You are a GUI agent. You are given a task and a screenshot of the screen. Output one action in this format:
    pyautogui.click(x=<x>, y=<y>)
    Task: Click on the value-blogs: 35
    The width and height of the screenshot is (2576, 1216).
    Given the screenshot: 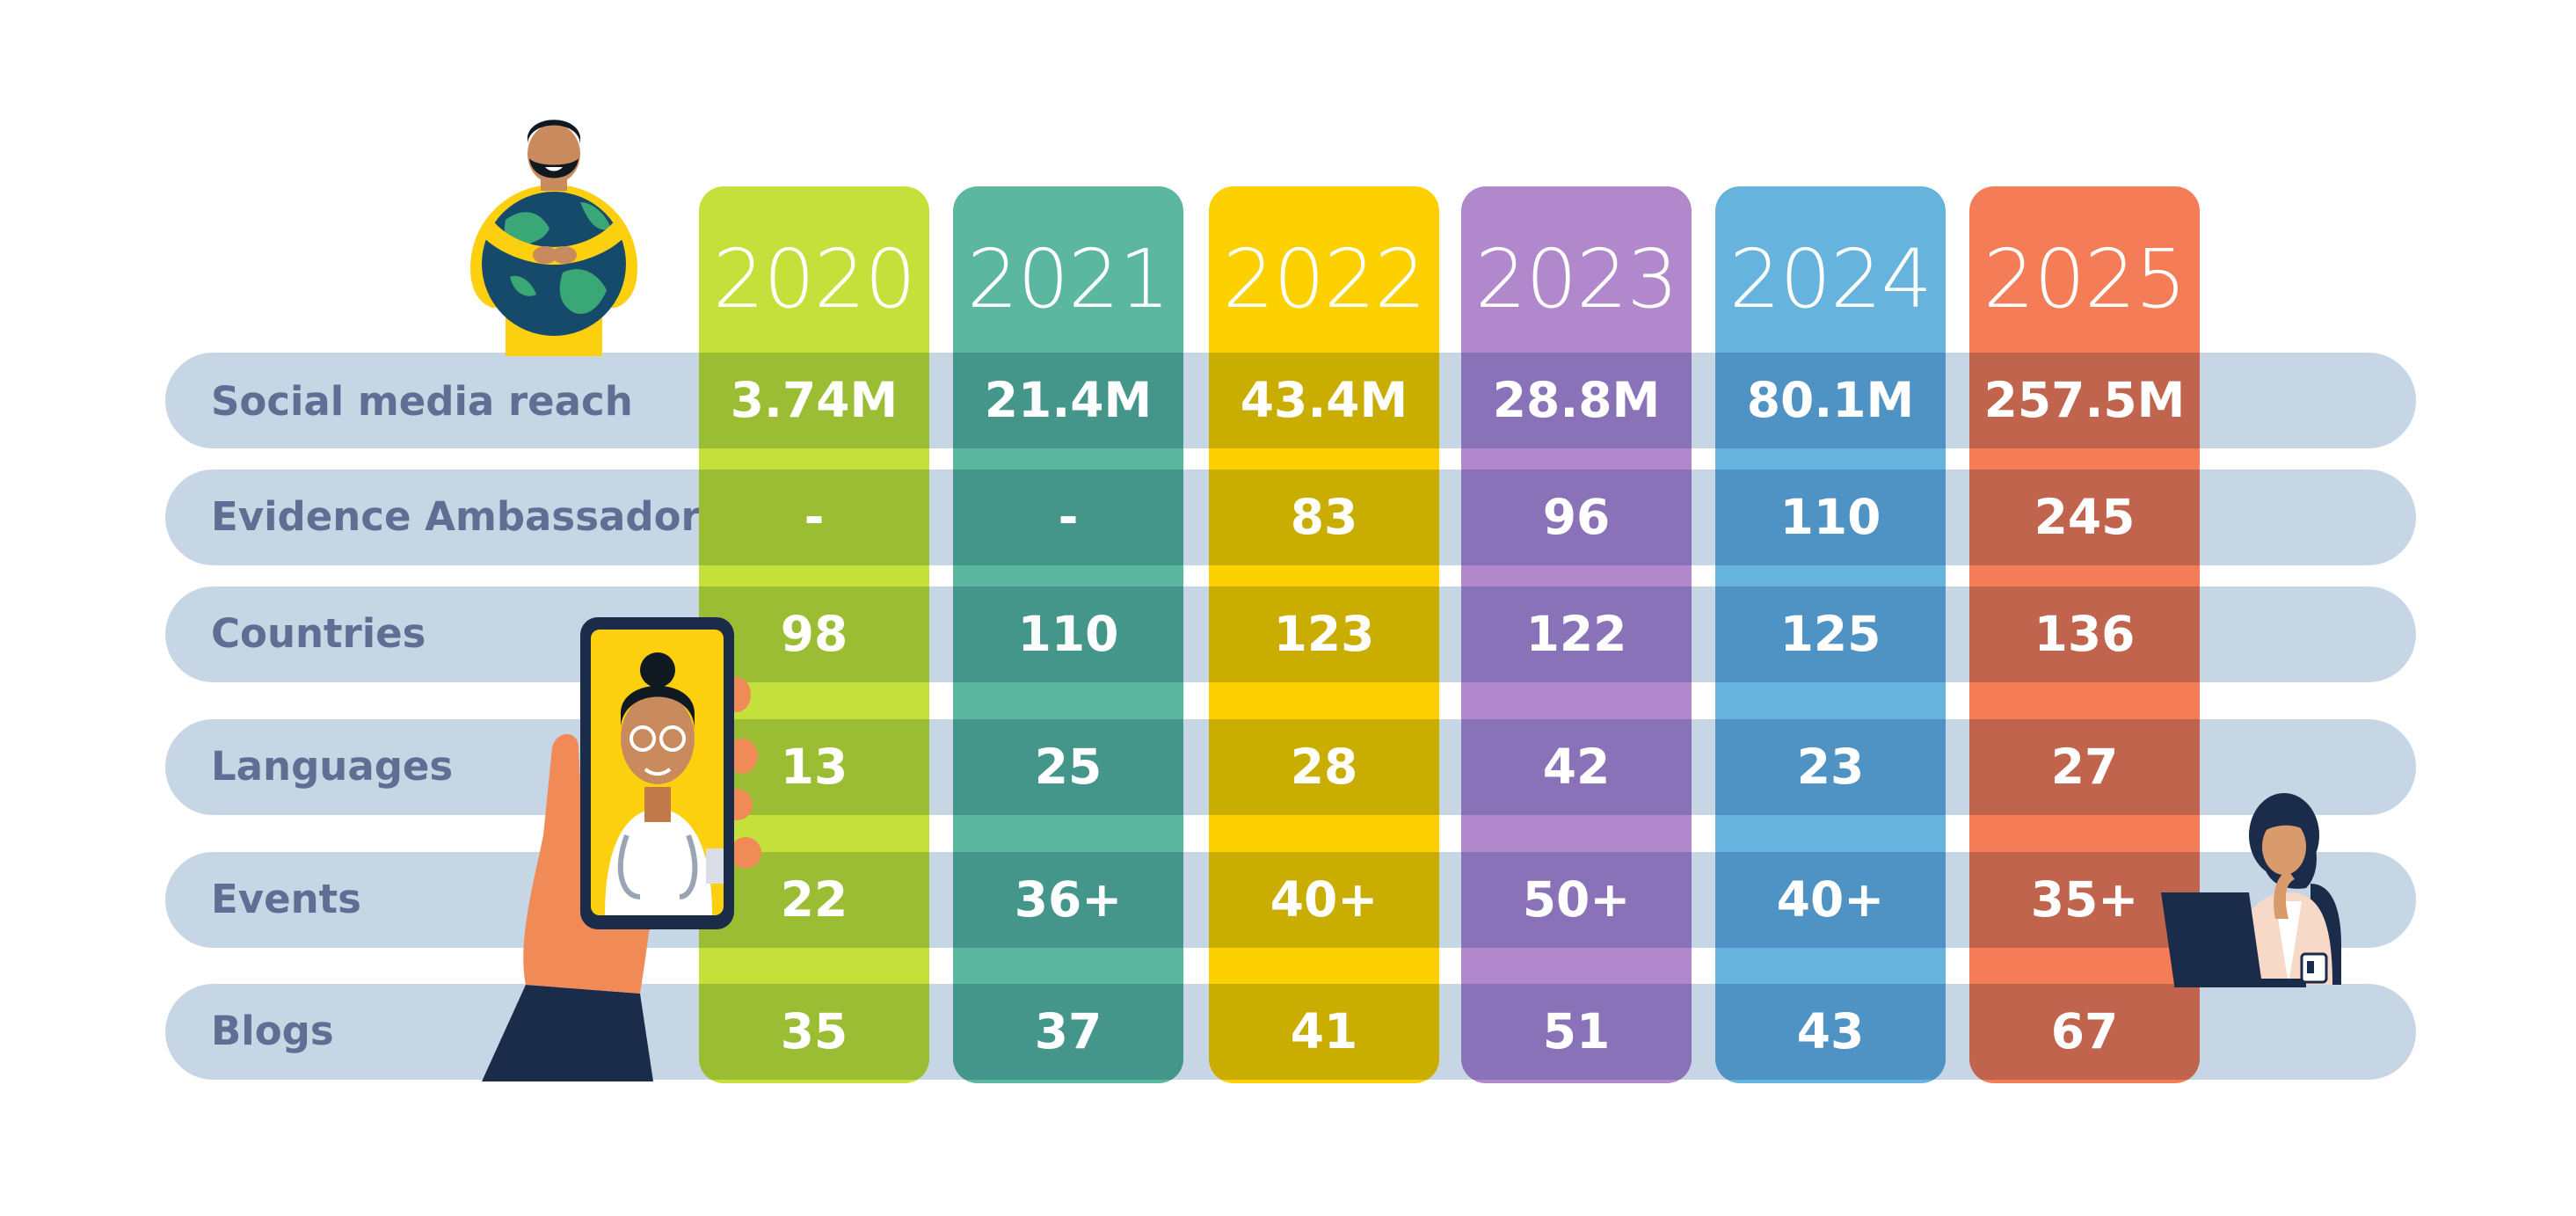 What is the action you would take?
    pyautogui.click(x=814, y=1031)
    